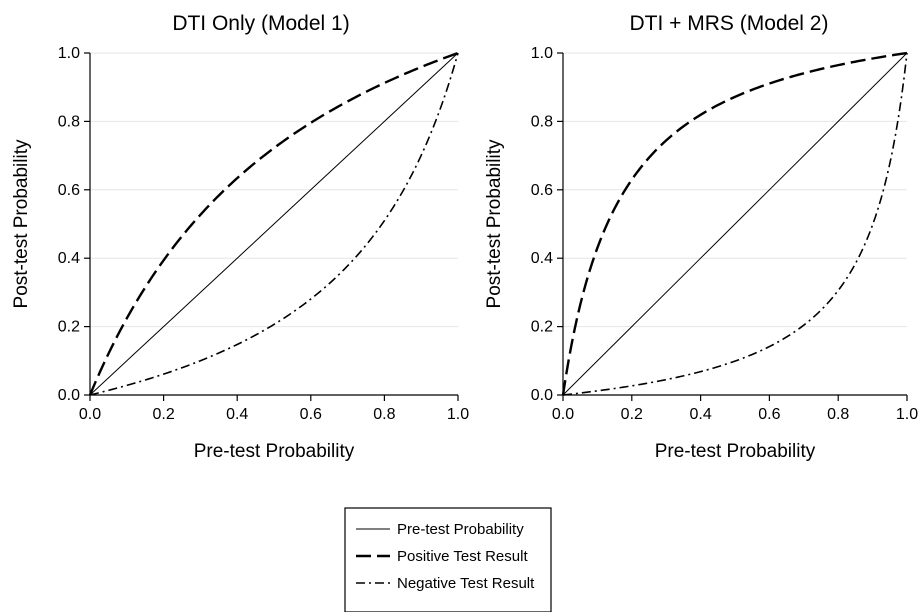 This screenshot has height=612, width=920. I want to click on chart-title: DTI + MRS (Model 2), so click(729, 23).